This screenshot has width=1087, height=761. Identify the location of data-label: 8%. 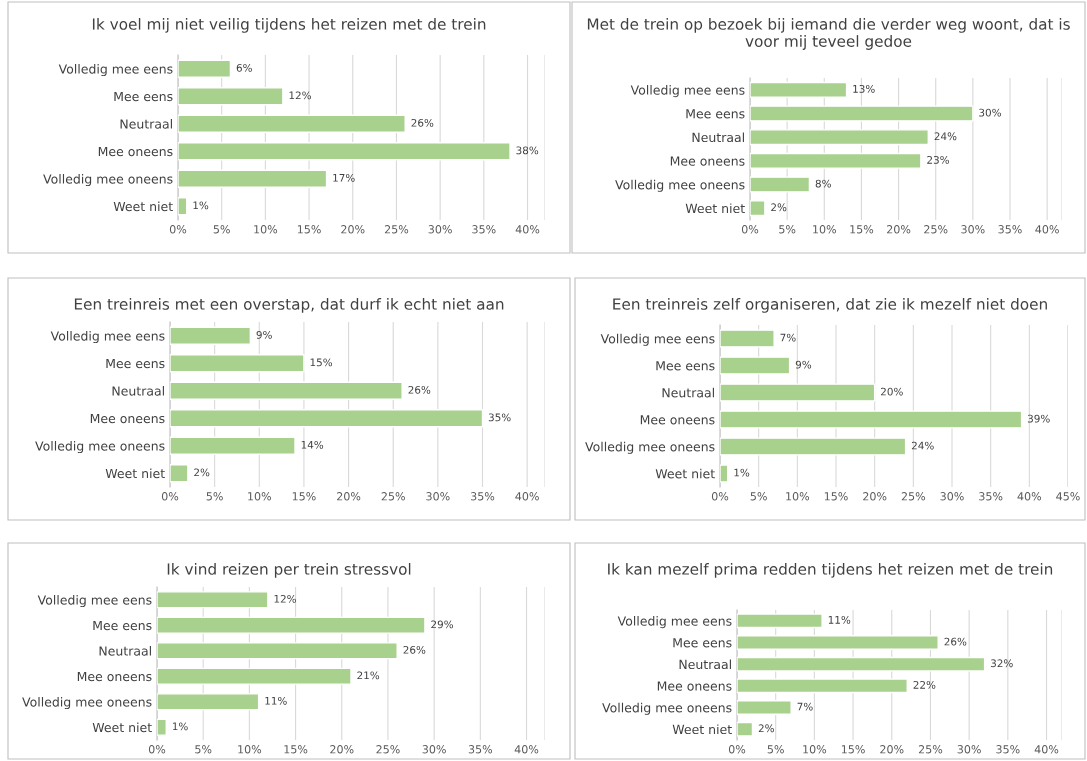
(823, 183).